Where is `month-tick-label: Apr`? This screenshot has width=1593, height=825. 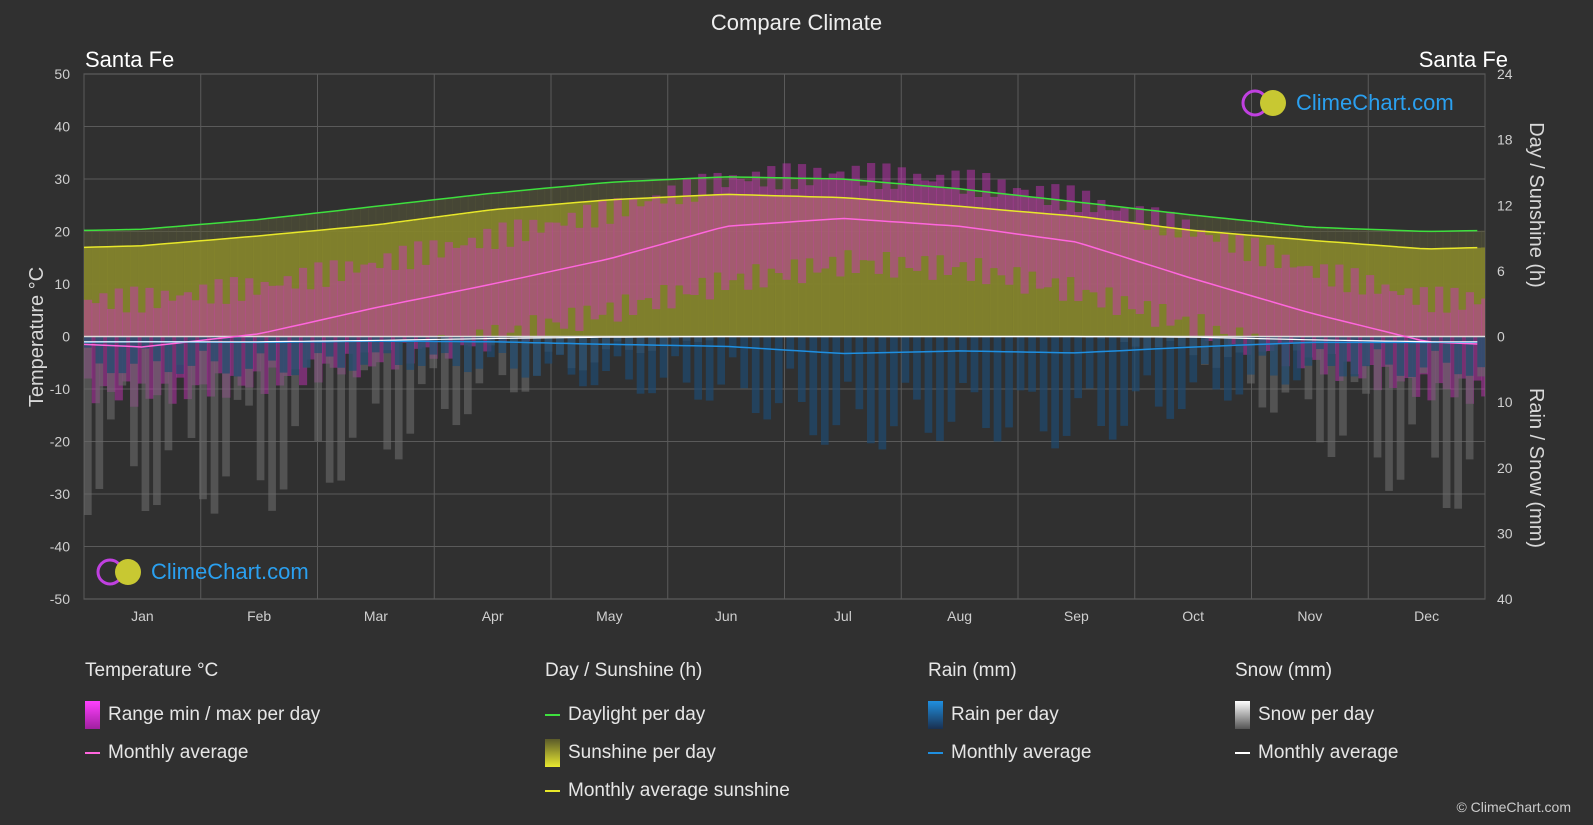
month-tick-label: Apr is located at coordinates (493, 616).